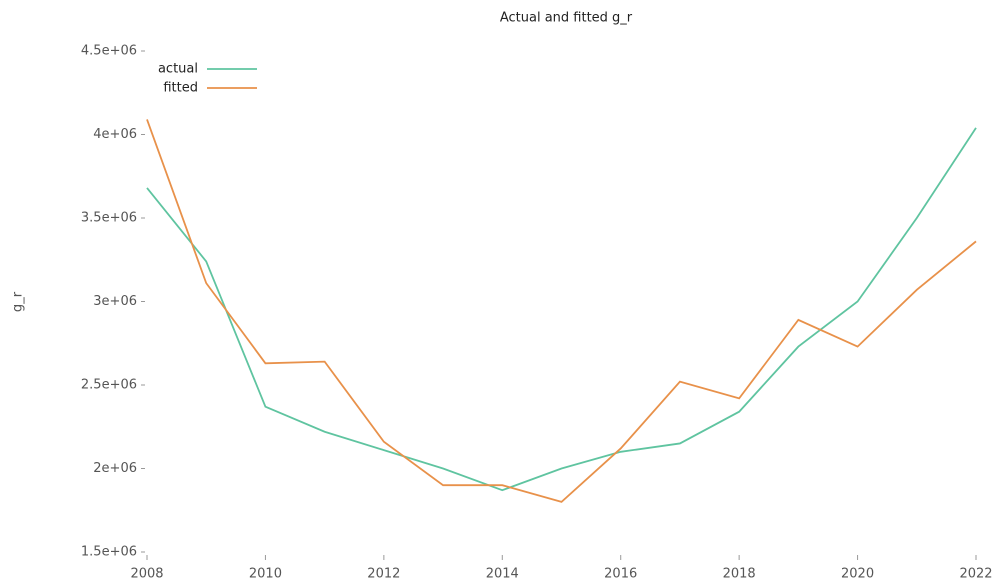 The image size is (1003, 582). I want to click on x-tick-label: 2018, so click(739, 574).